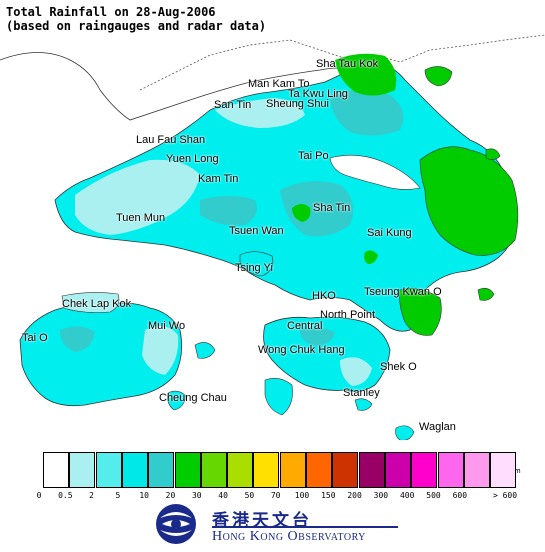 The width and height of the screenshot is (545, 552). I want to click on place-label: Wong Chuk Hang, so click(301, 350).